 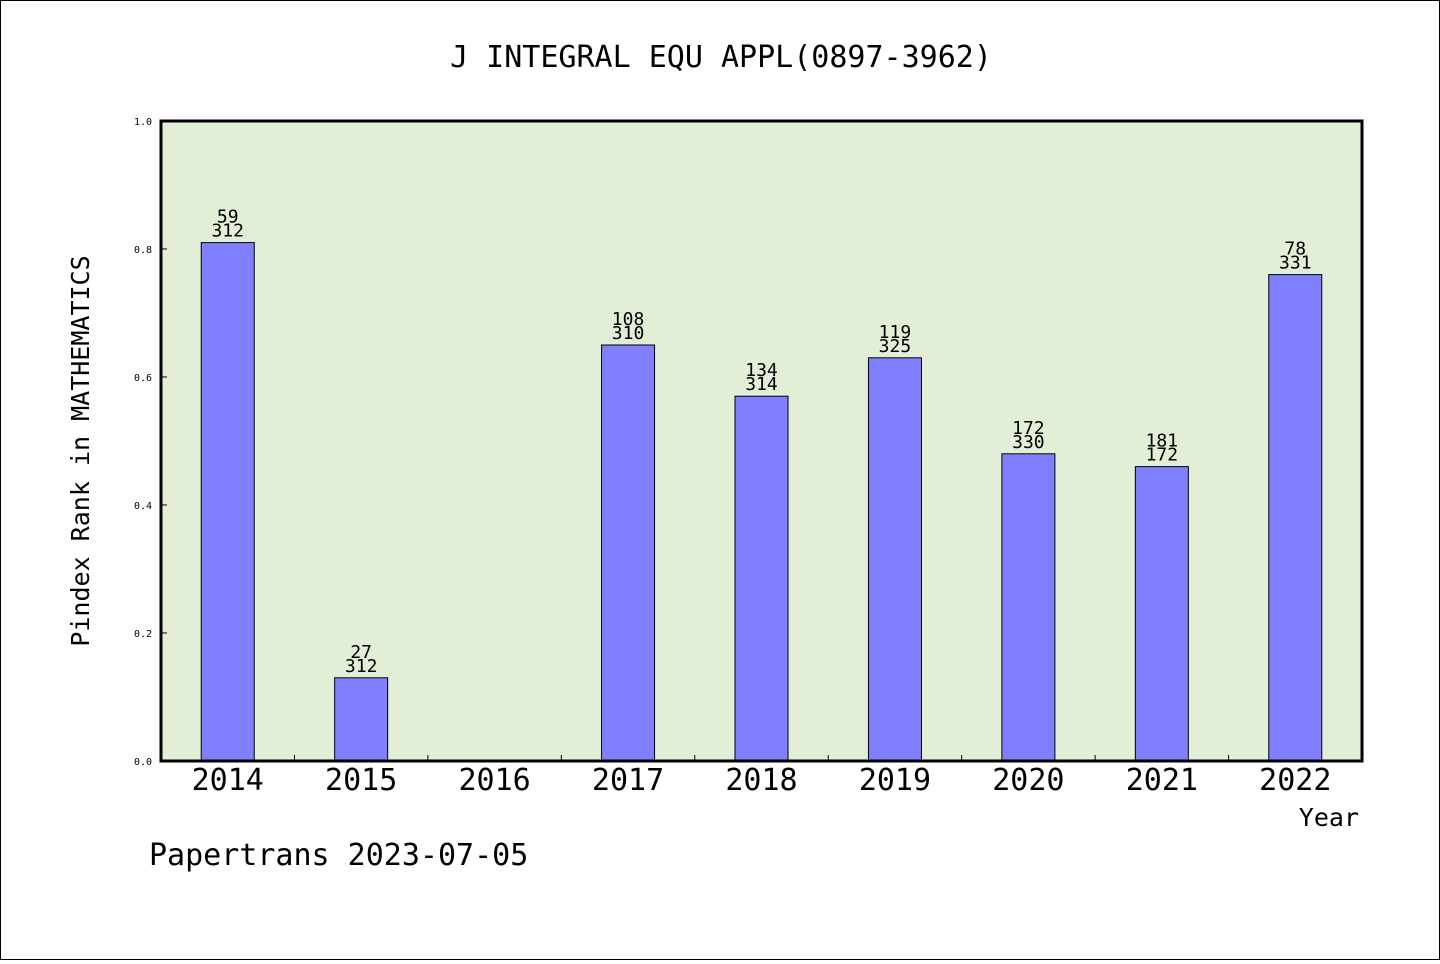 What do you see at coordinates (1329, 817) in the screenshot?
I see `x-axis-label: Year` at bounding box center [1329, 817].